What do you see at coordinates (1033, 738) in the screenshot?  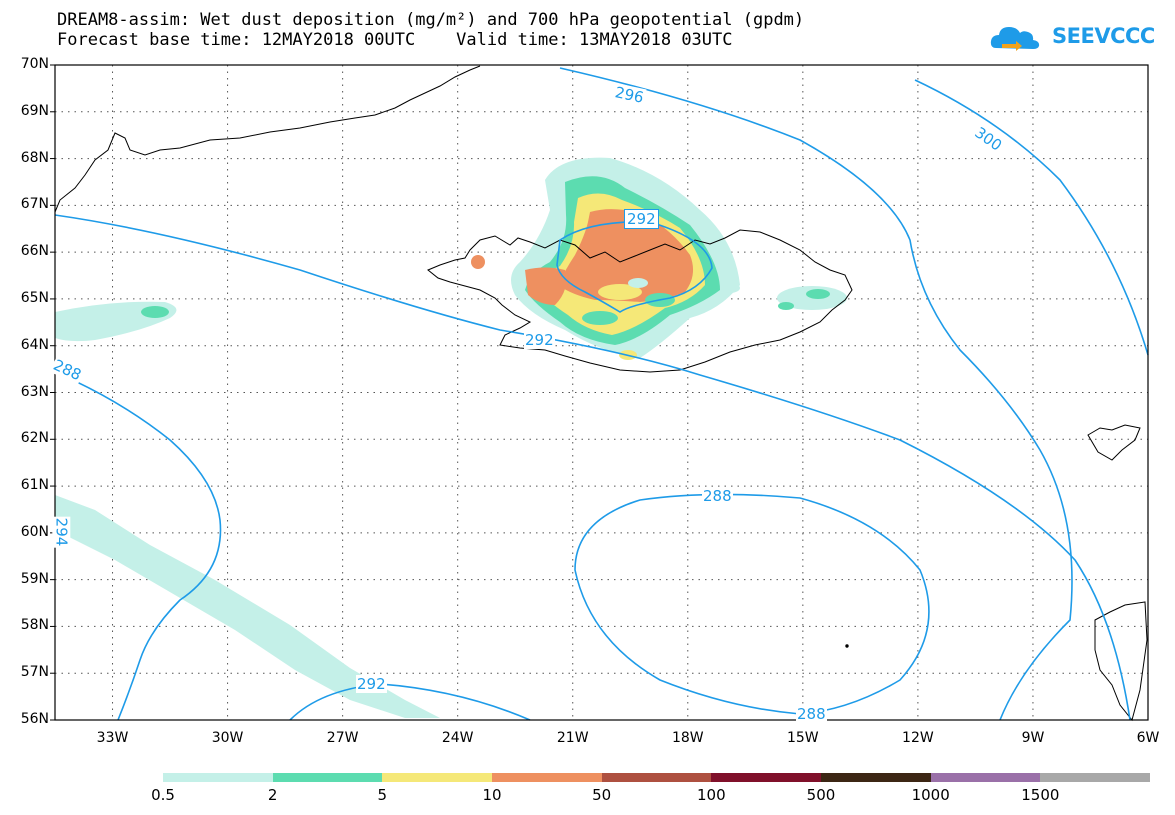 I see `lon-label: 9W` at bounding box center [1033, 738].